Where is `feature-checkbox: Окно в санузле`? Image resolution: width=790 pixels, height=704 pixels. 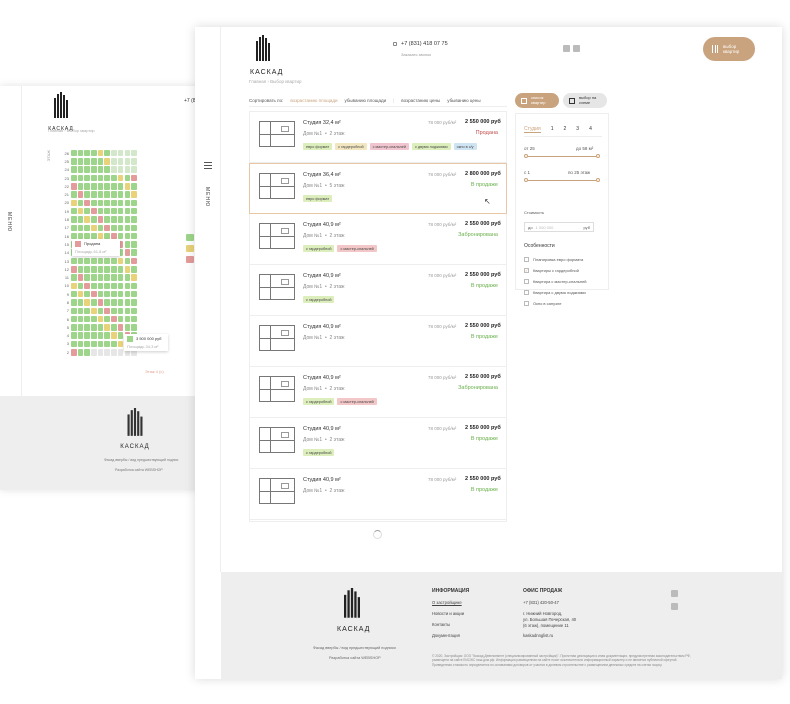
feature-checkbox: Окно в санузле is located at coordinates (542, 303).